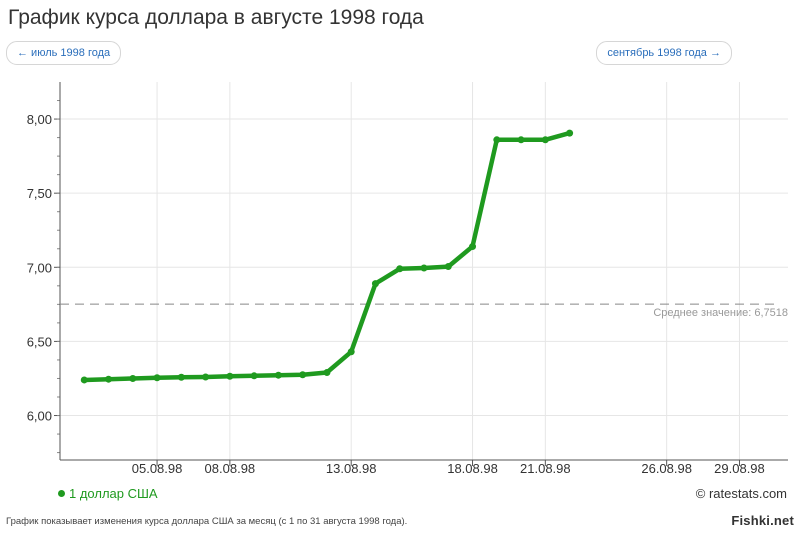 The width and height of the screenshot is (800, 534). What do you see at coordinates (64, 53) in the screenshot?
I see `prev-month-button: ← июль 1998 года` at bounding box center [64, 53].